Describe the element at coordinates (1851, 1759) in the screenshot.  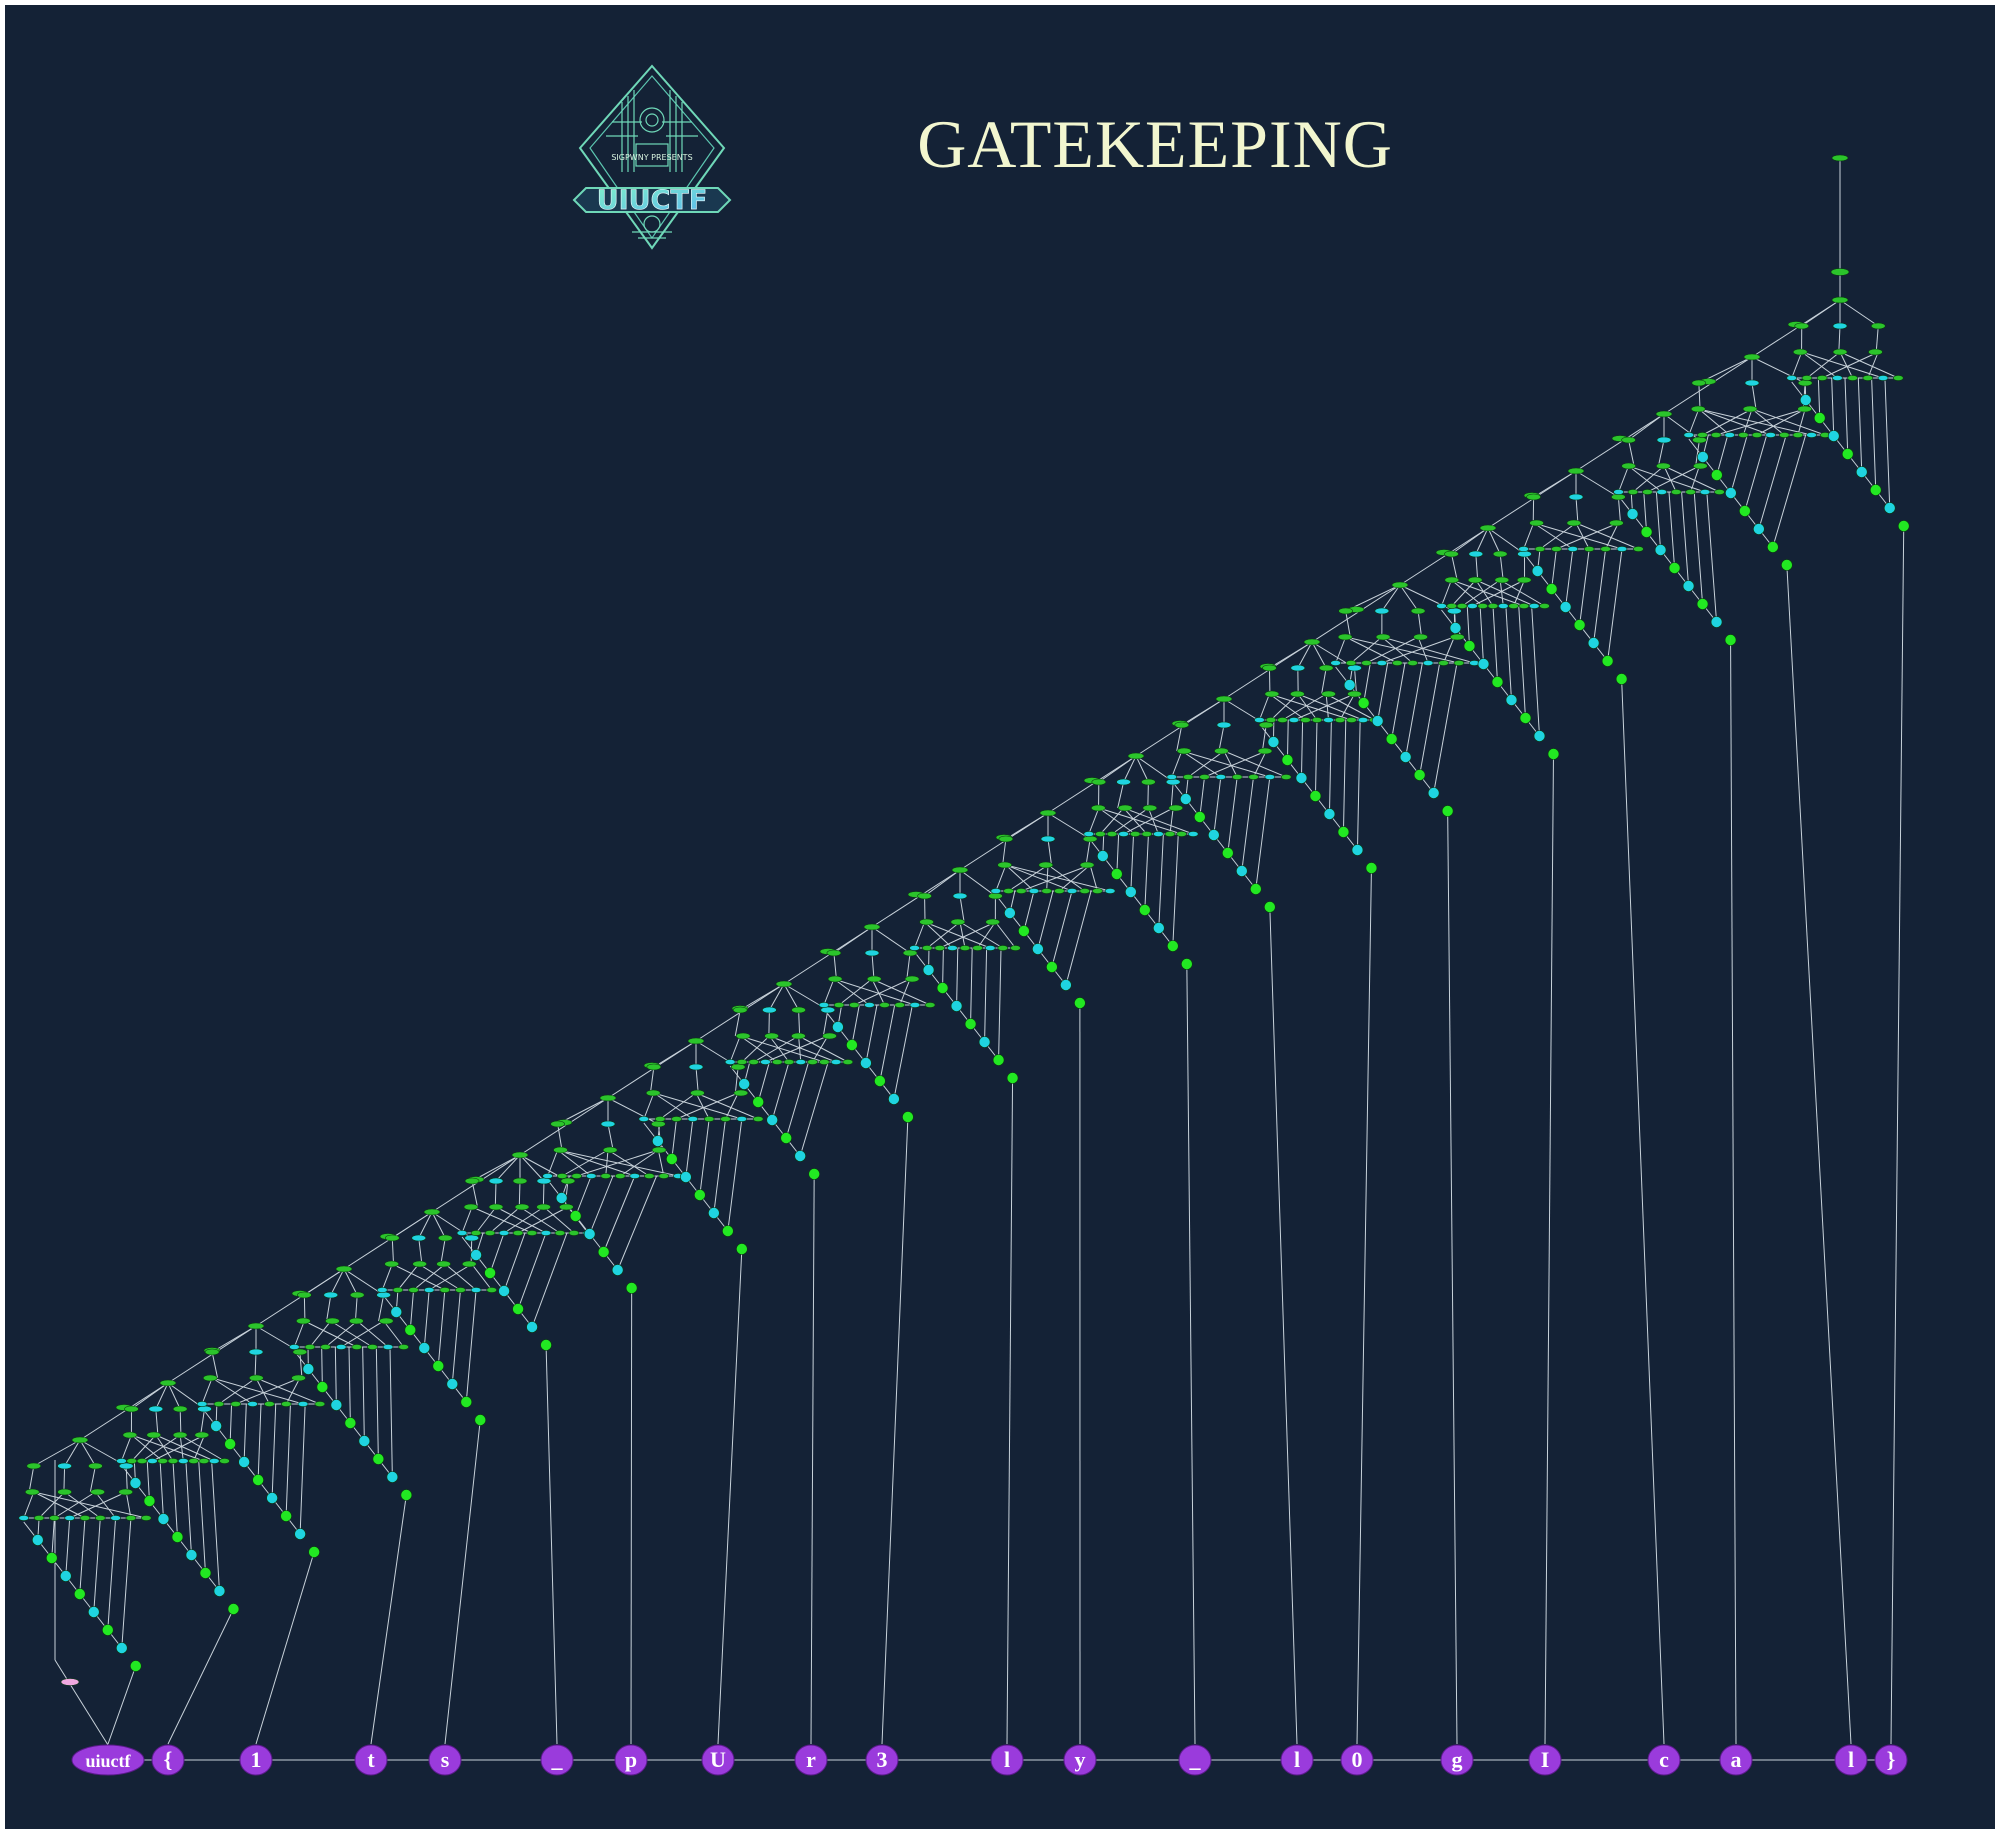
I see `token-label: l` at that location.